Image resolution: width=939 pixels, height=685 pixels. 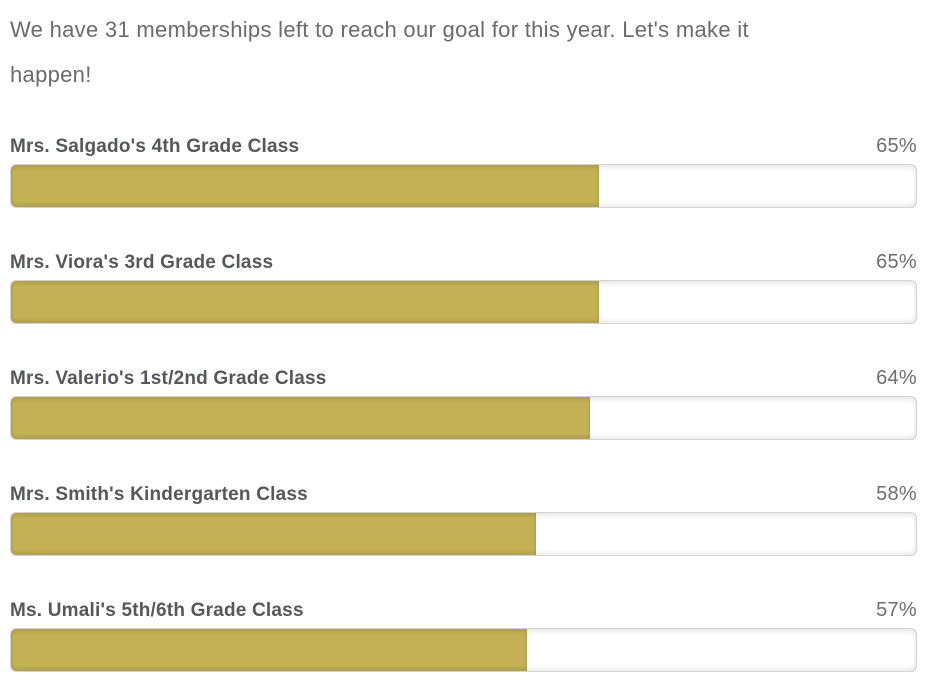 I want to click on progress-row: Mrs. Salgado's 4th Grade Class 65%, so click(x=463, y=171).